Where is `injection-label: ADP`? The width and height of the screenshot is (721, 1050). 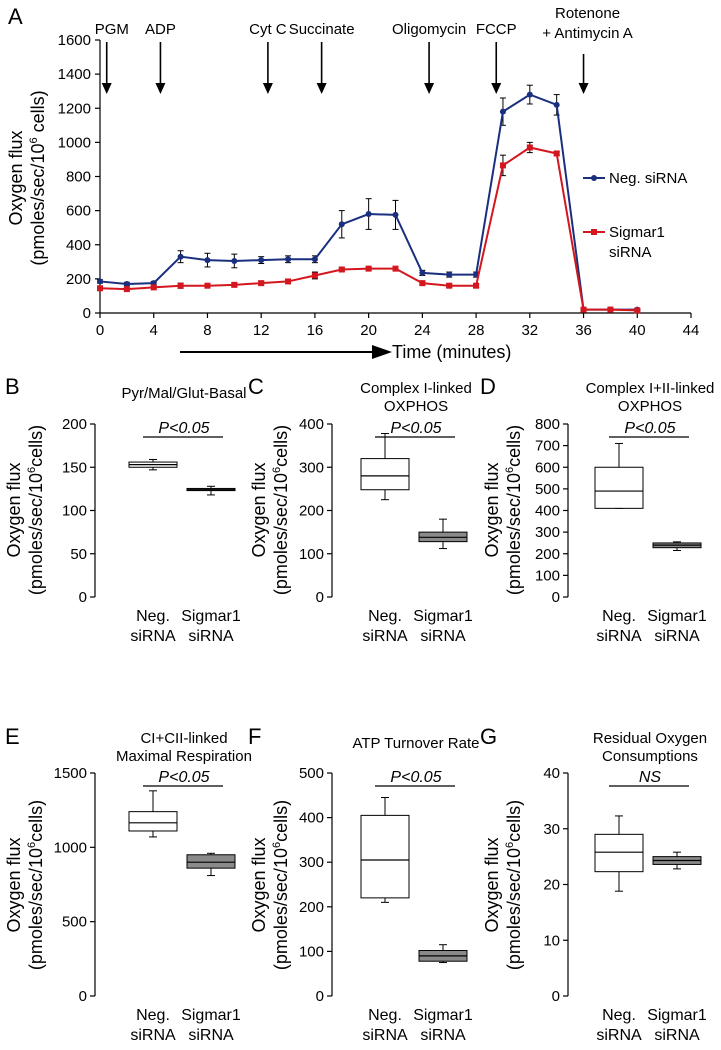 injection-label: ADP is located at coordinates (160, 29).